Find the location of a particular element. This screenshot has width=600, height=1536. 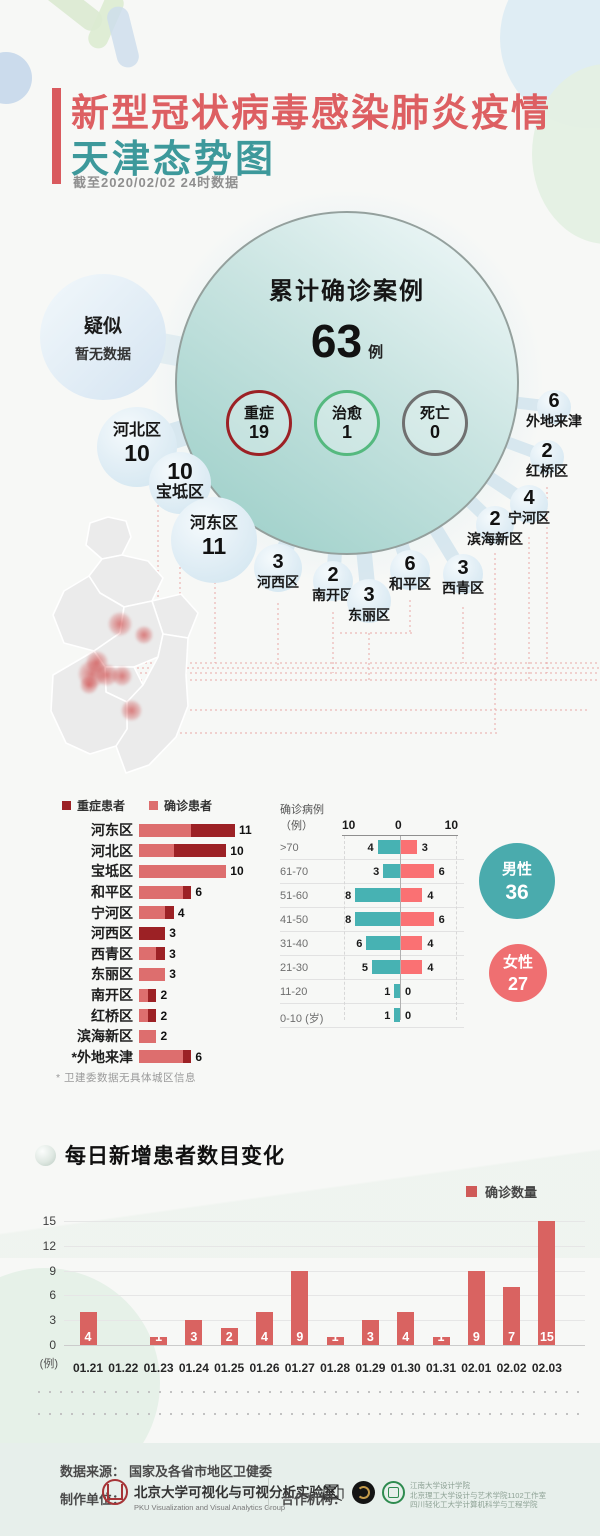

total-confirmed-title: 累计确诊案例 is located at coordinates (347, 291).